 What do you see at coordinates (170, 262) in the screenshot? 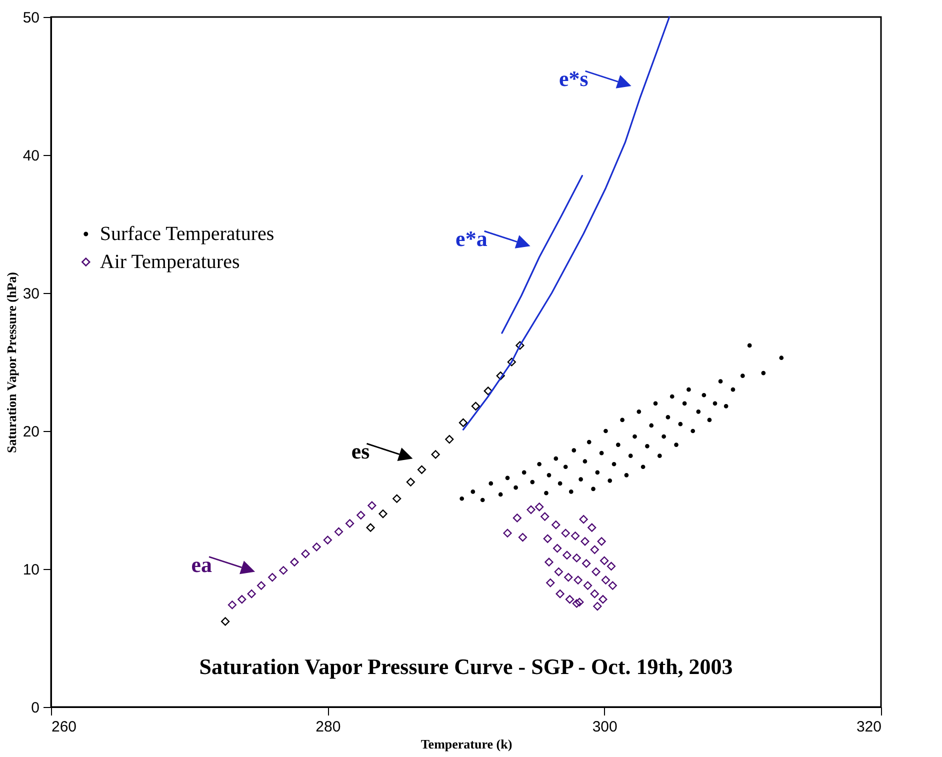
I see `legend-label: Air Temperatures` at bounding box center [170, 262].